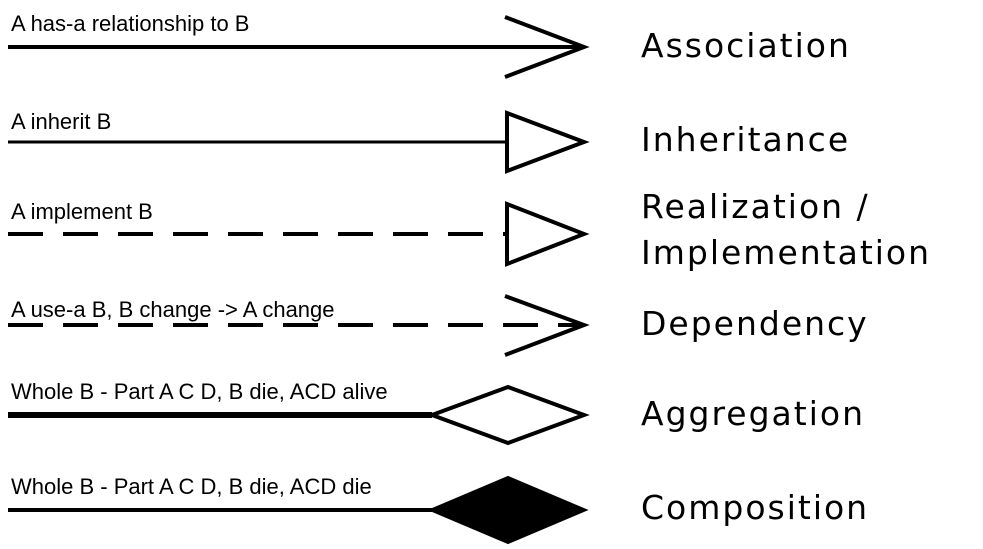 This screenshot has width=983, height=549. Describe the element at coordinates (508, 510) in the screenshot. I see `filled-diamond-icon` at that location.